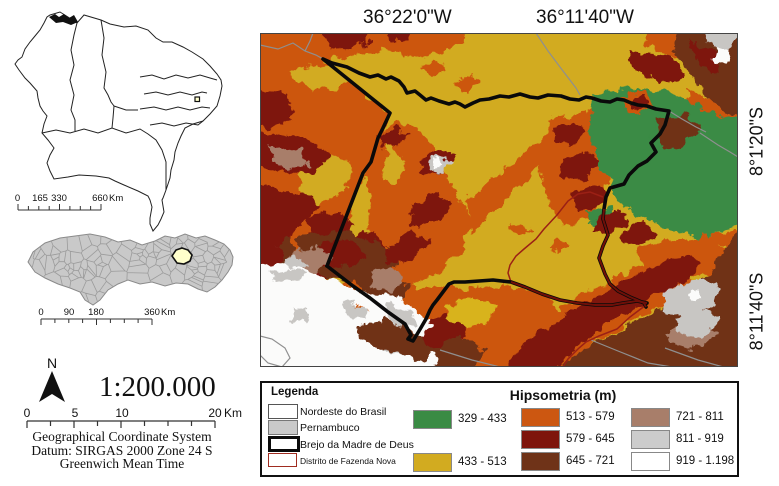 Image resolution: width=779 pixels, height=486 pixels. I want to click on svg-text: 180, so click(96, 312).